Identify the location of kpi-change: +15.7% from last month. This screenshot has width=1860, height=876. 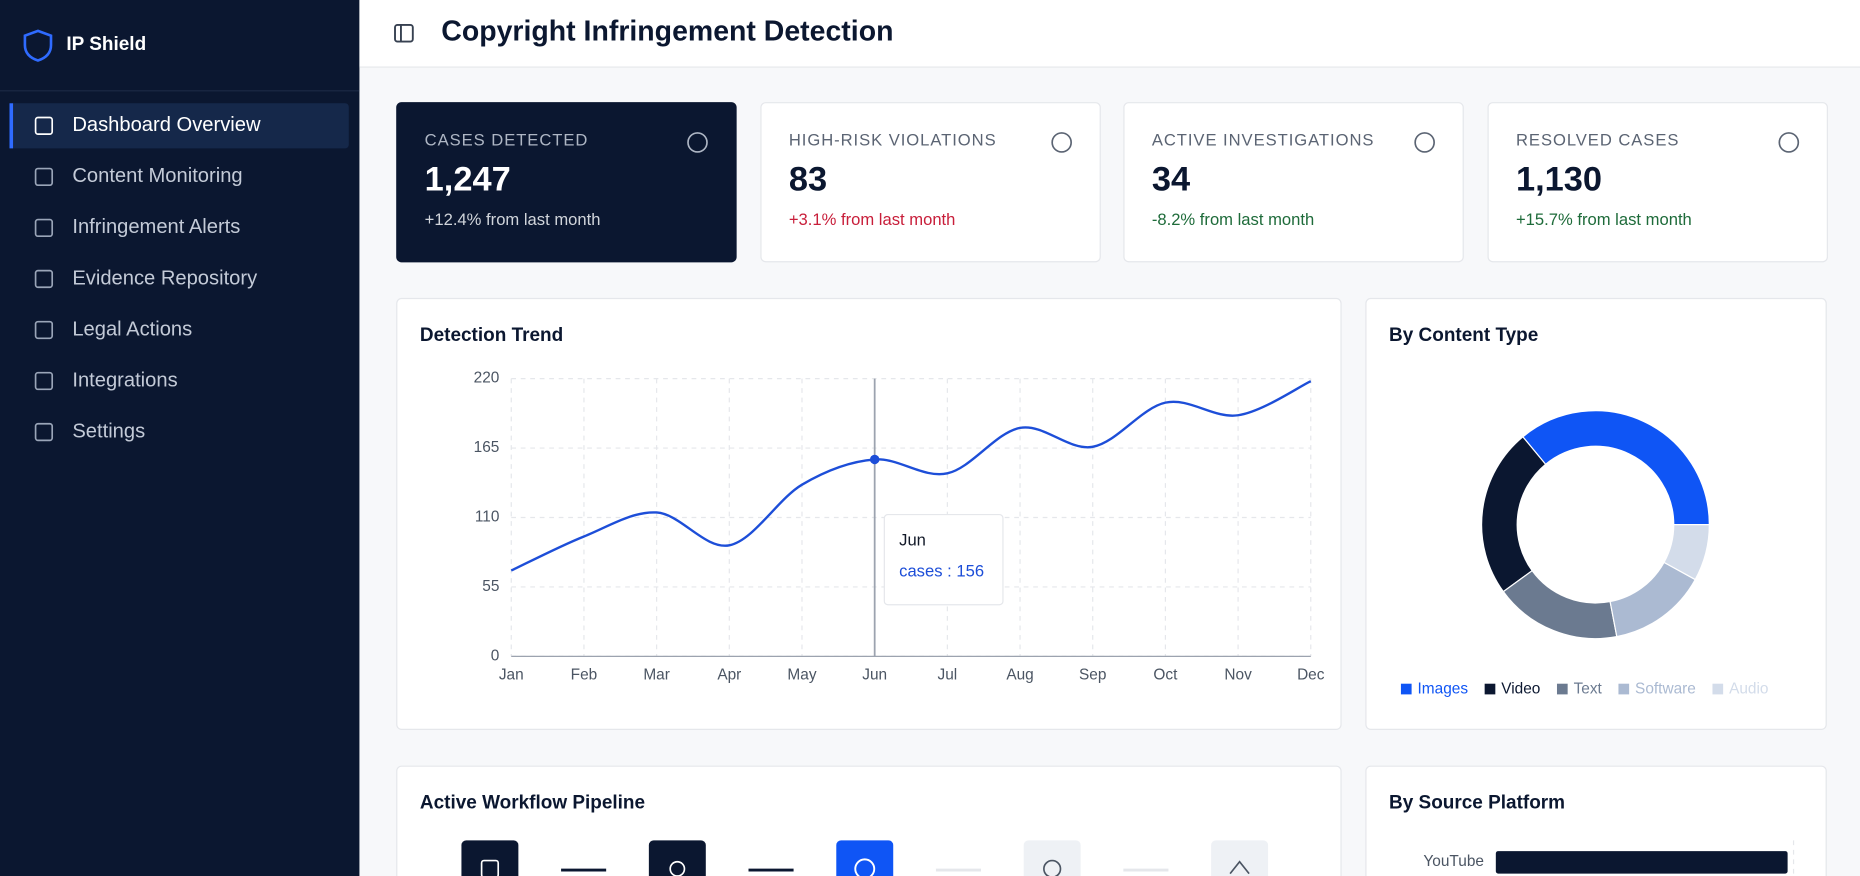
(1604, 219).